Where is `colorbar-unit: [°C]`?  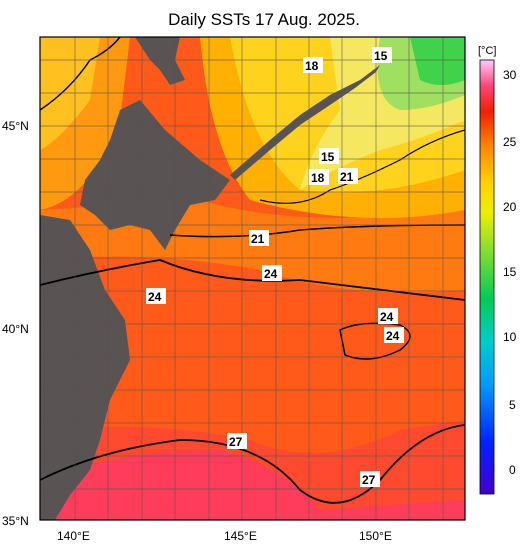 colorbar-unit: [°C] is located at coordinates (487, 51).